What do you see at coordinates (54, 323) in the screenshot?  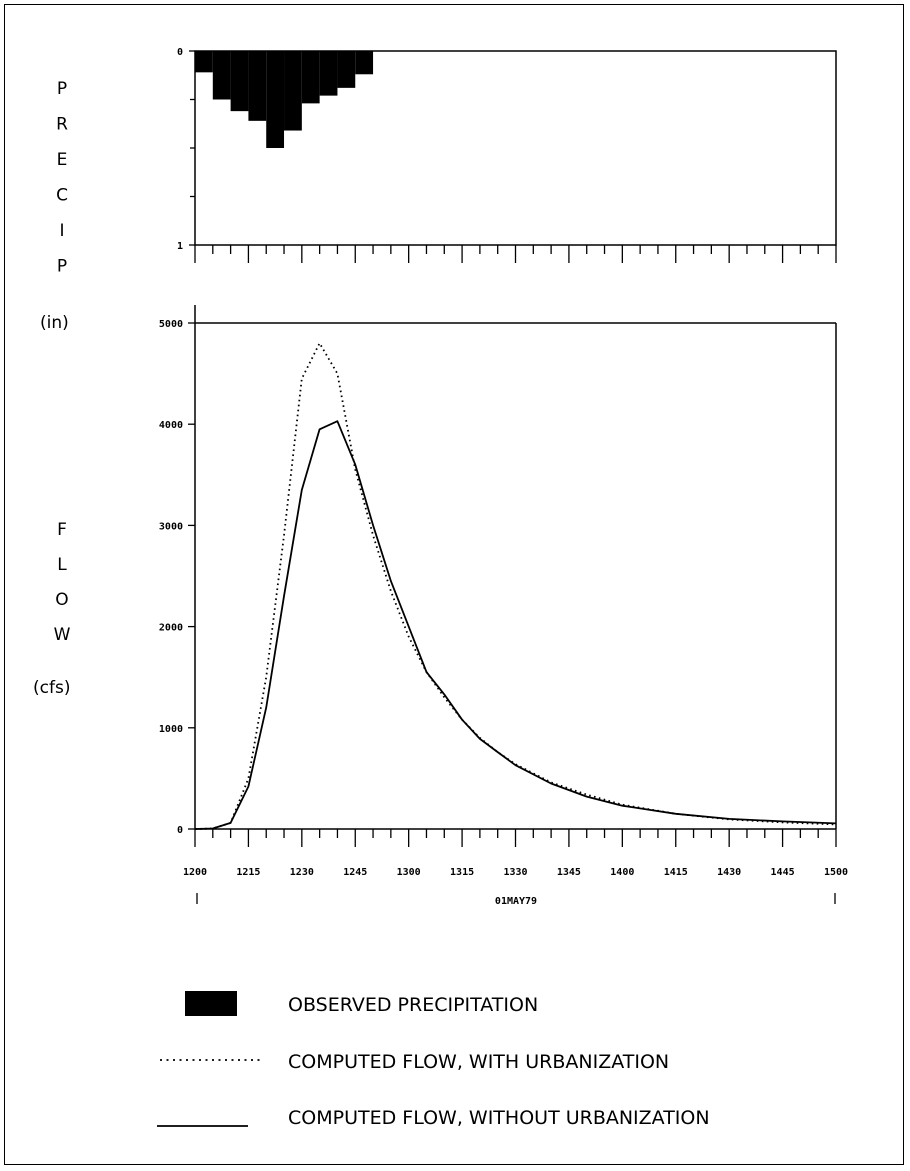 I see `precip-unit-label: (in)` at bounding box center [54, 323].